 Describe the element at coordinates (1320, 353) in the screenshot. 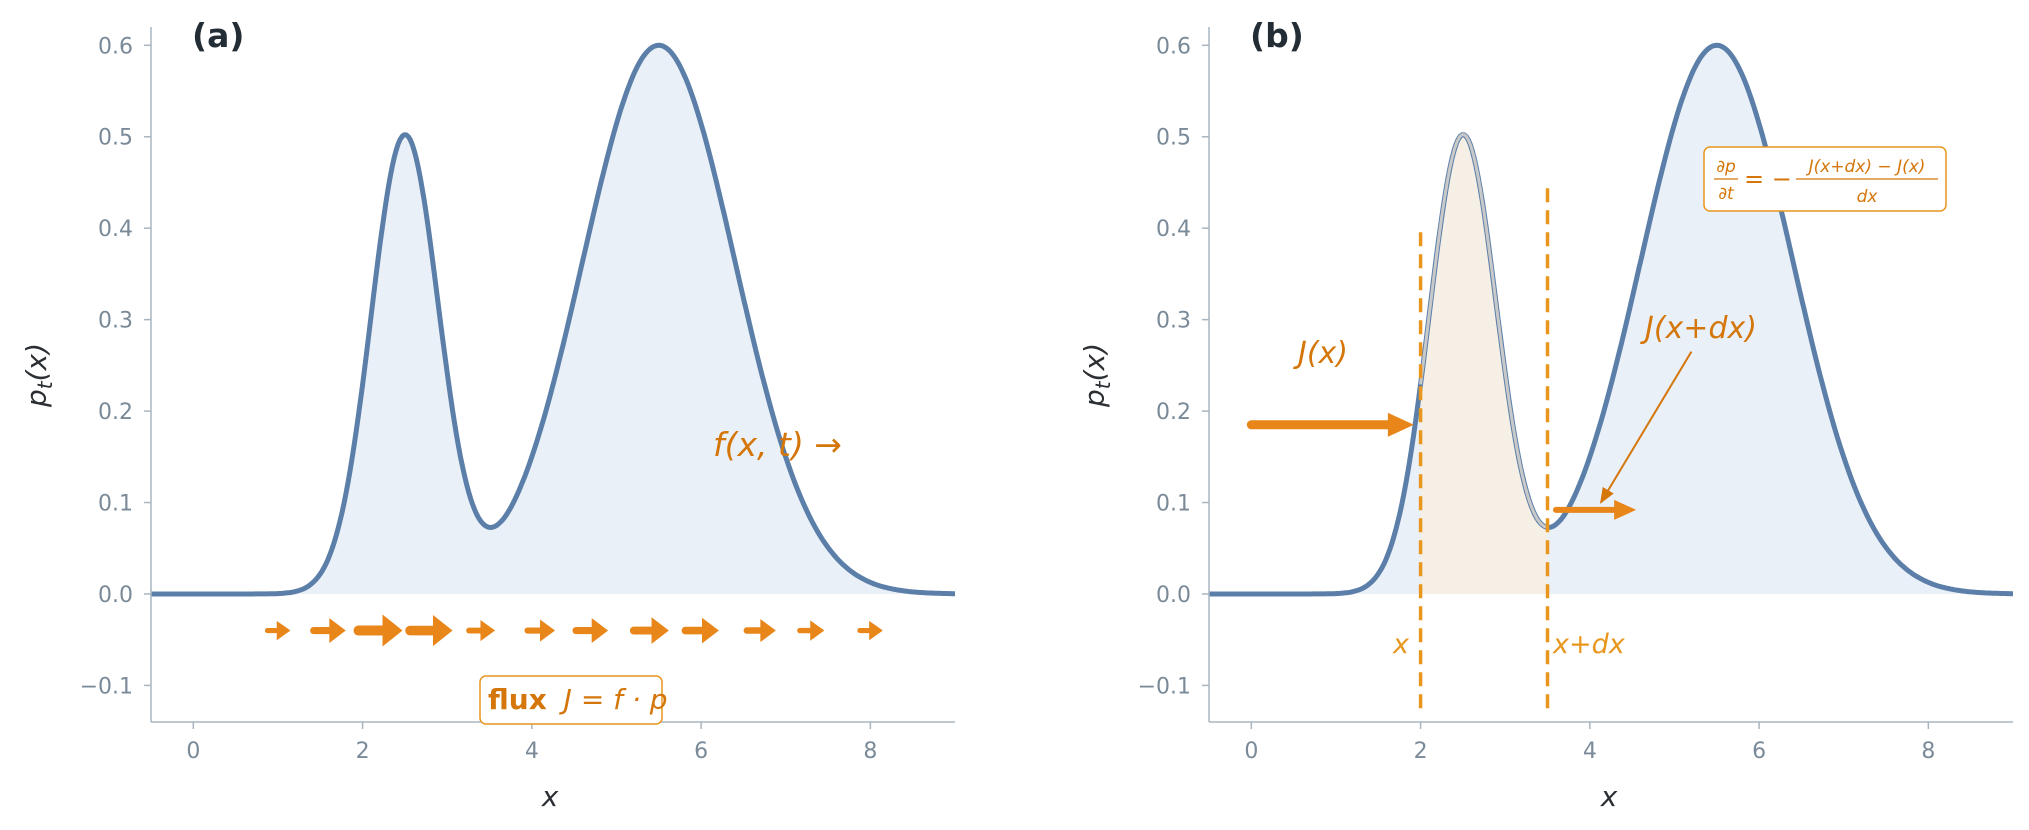

I see `flux-in-label: J(x)` at that location.